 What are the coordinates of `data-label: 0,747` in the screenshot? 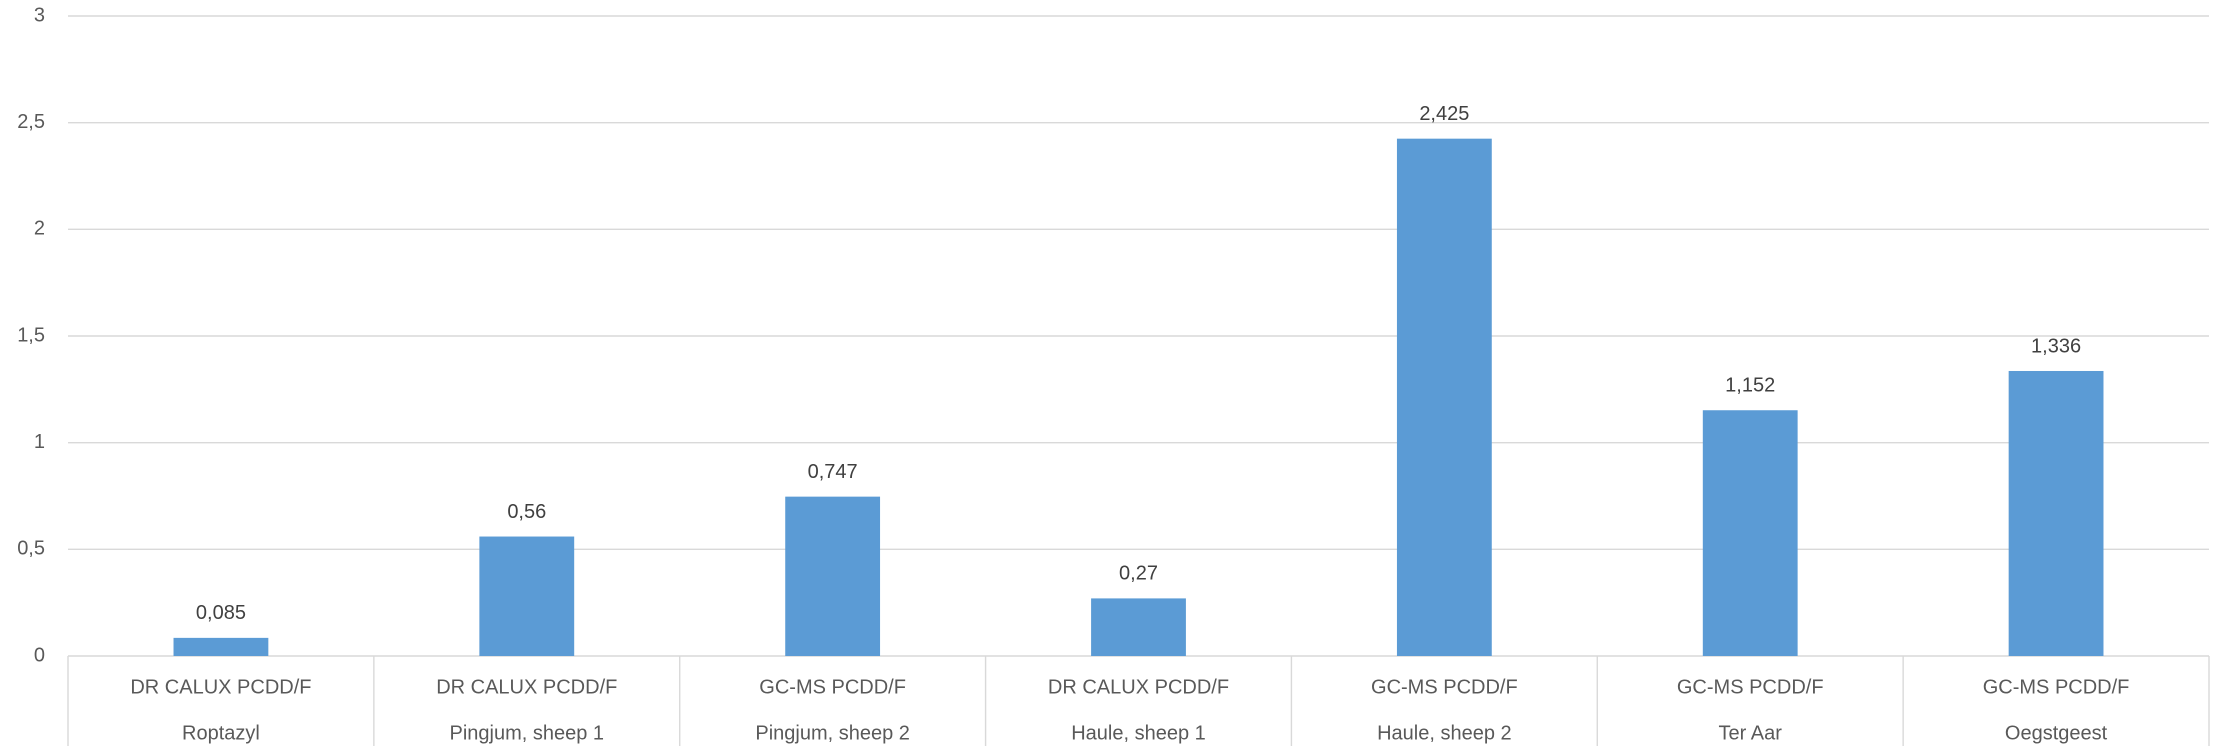 It's located at (833, 472).